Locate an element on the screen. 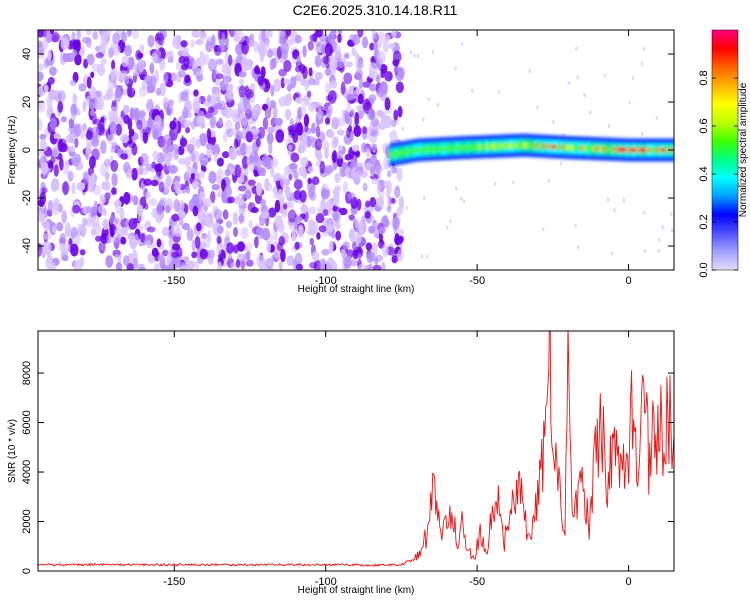 The width and height of the screenshot is (750, 600). spectrogram-y-tick-label: -40 is located at coordinates (27, 246).